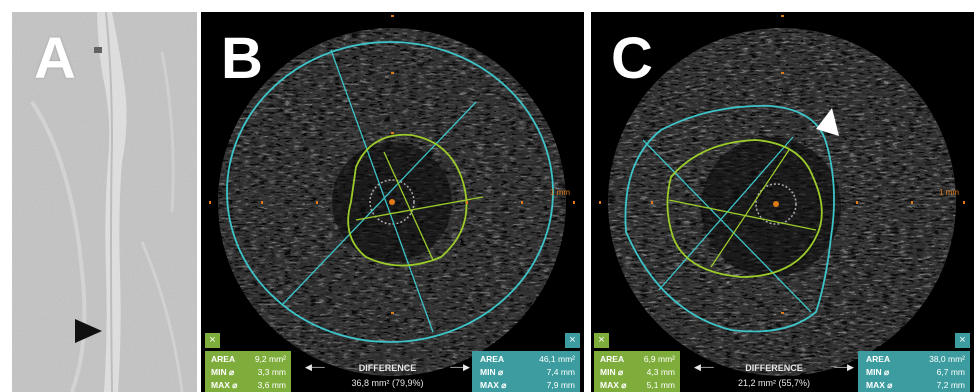 This screenshot has height=392, width=974. I want to click on vessel-measurements-b: × AREA 46,1 mm² MIN ⌀ 7,4 mm MAX ⌀ 7,9 mm, so click(526, 362).